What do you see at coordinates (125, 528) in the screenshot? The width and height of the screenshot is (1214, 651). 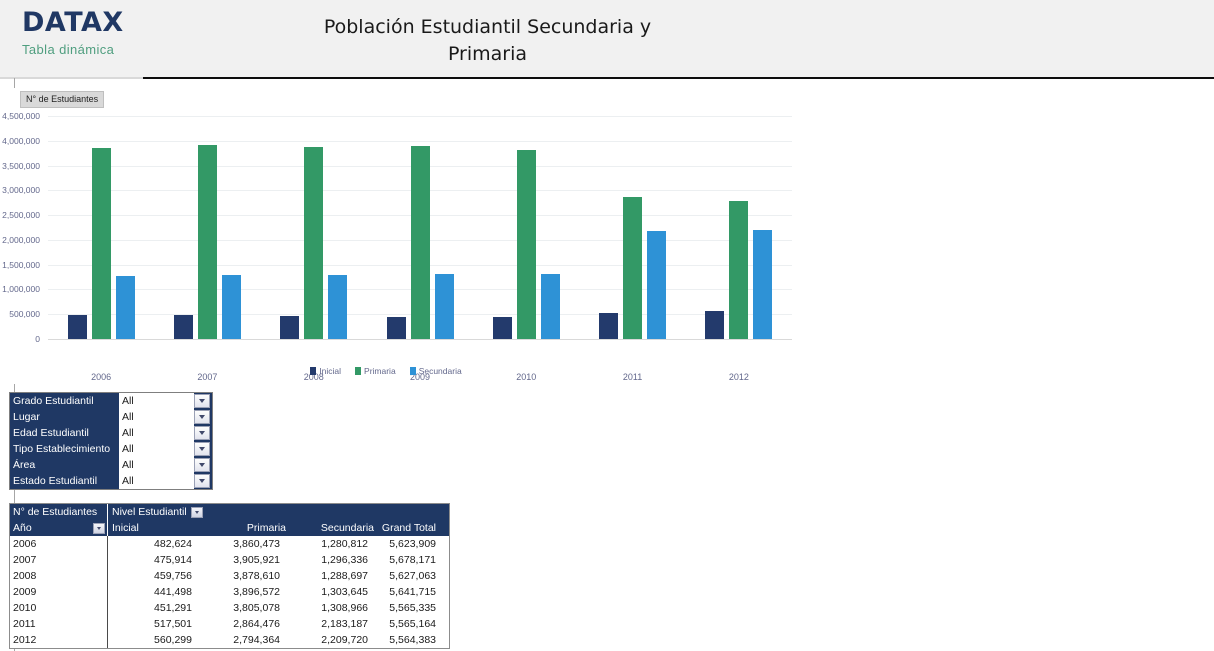 I see `pivot-col-header-inicial: Inicial` at bounding box center [125, 528].